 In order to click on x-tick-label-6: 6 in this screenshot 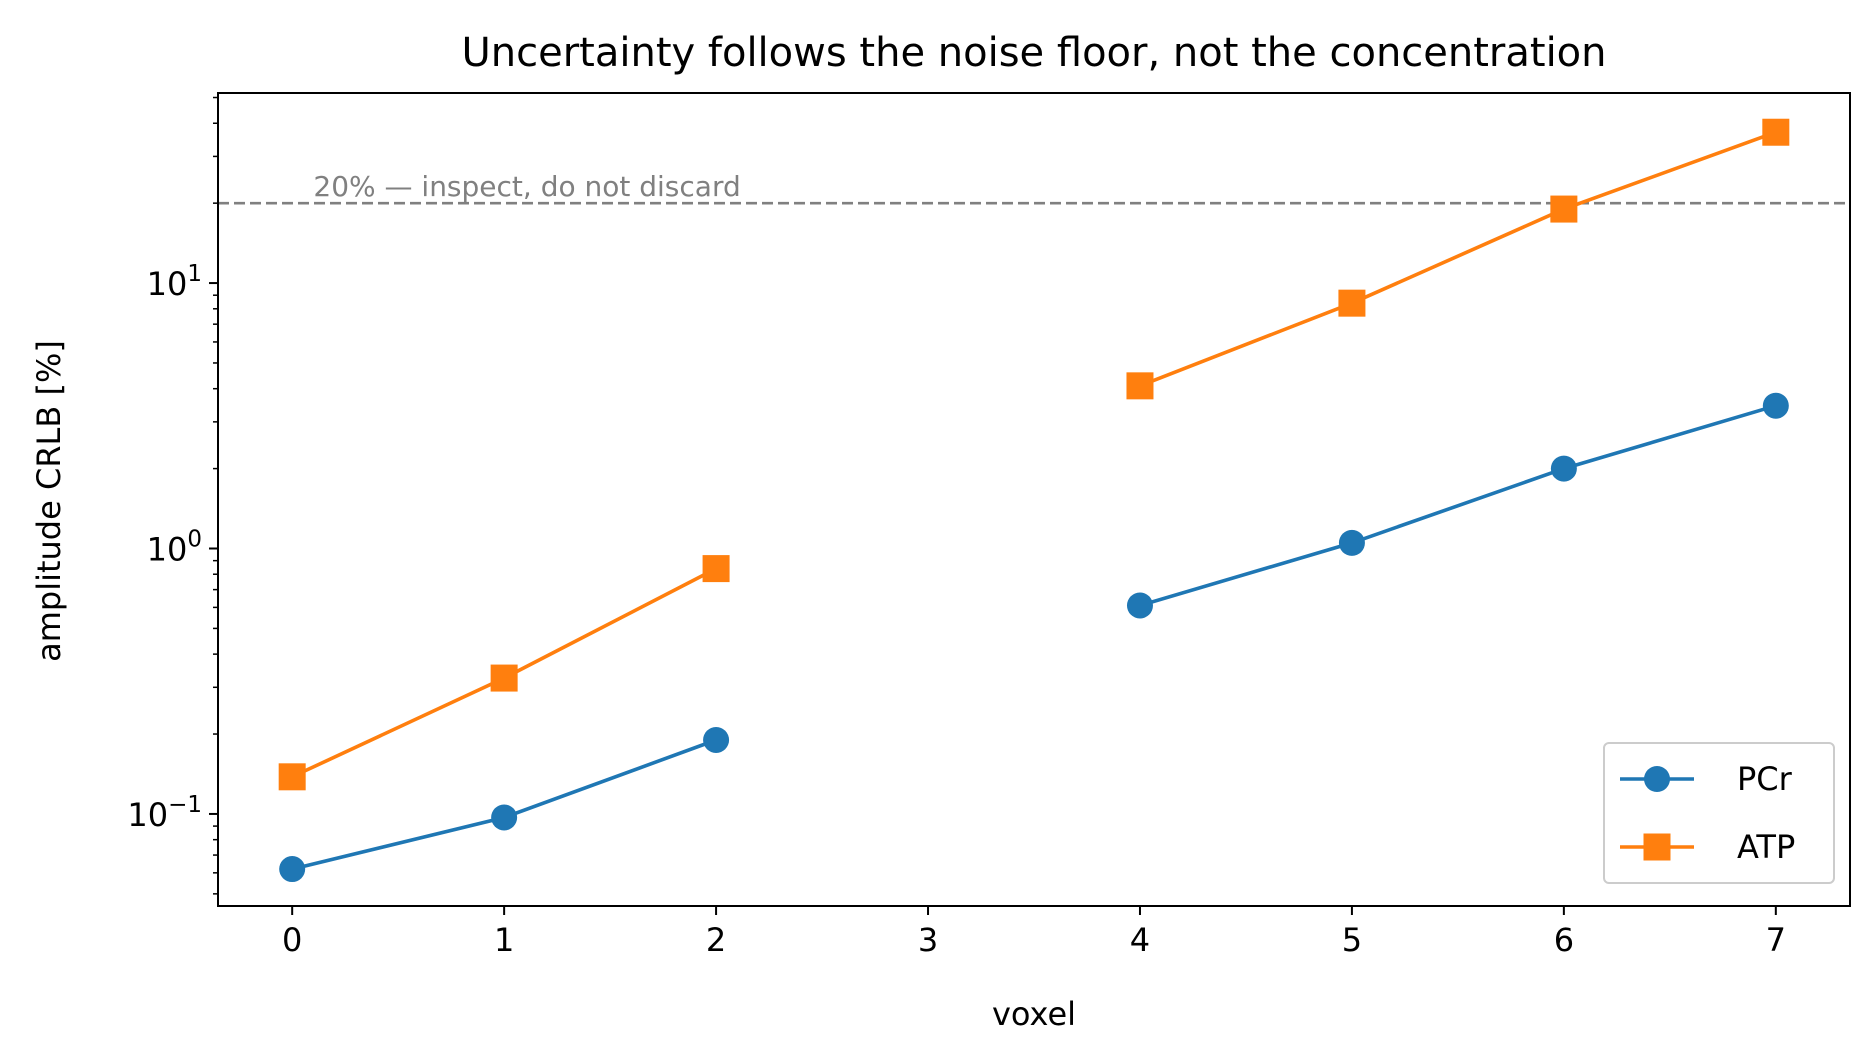, I will do `click(1564, 940)`.